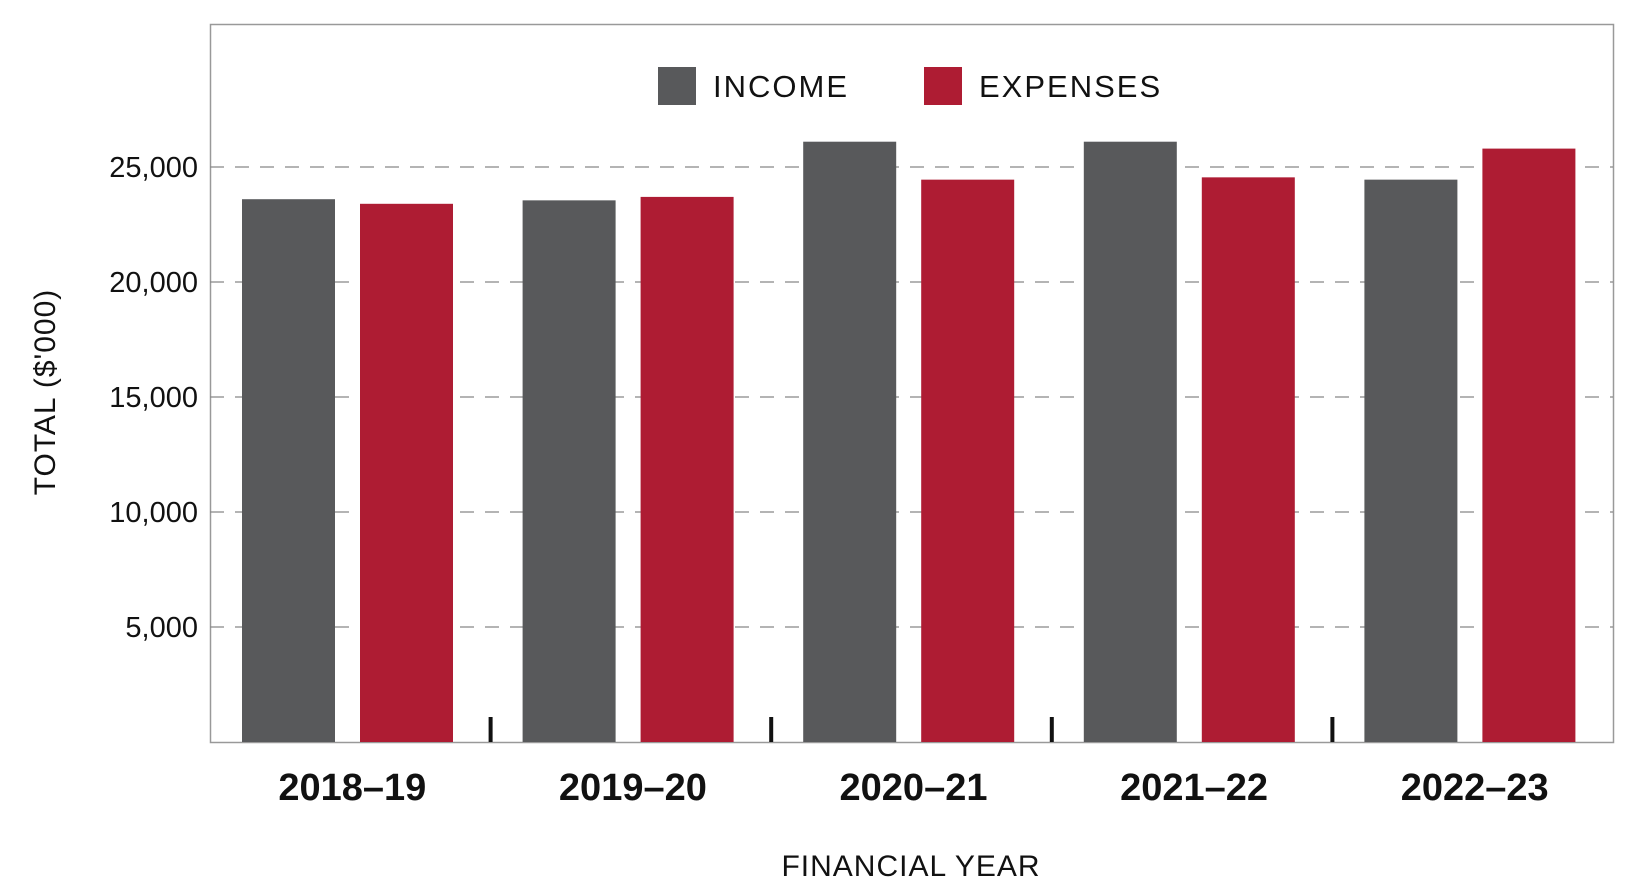 The width and height of the screenshot is (1642, 891). What do you see at coordinates (45, 392) in the screenshot?
I see `y-axis-label: TOTAL ($'000)` at bounding box center [45, 392].